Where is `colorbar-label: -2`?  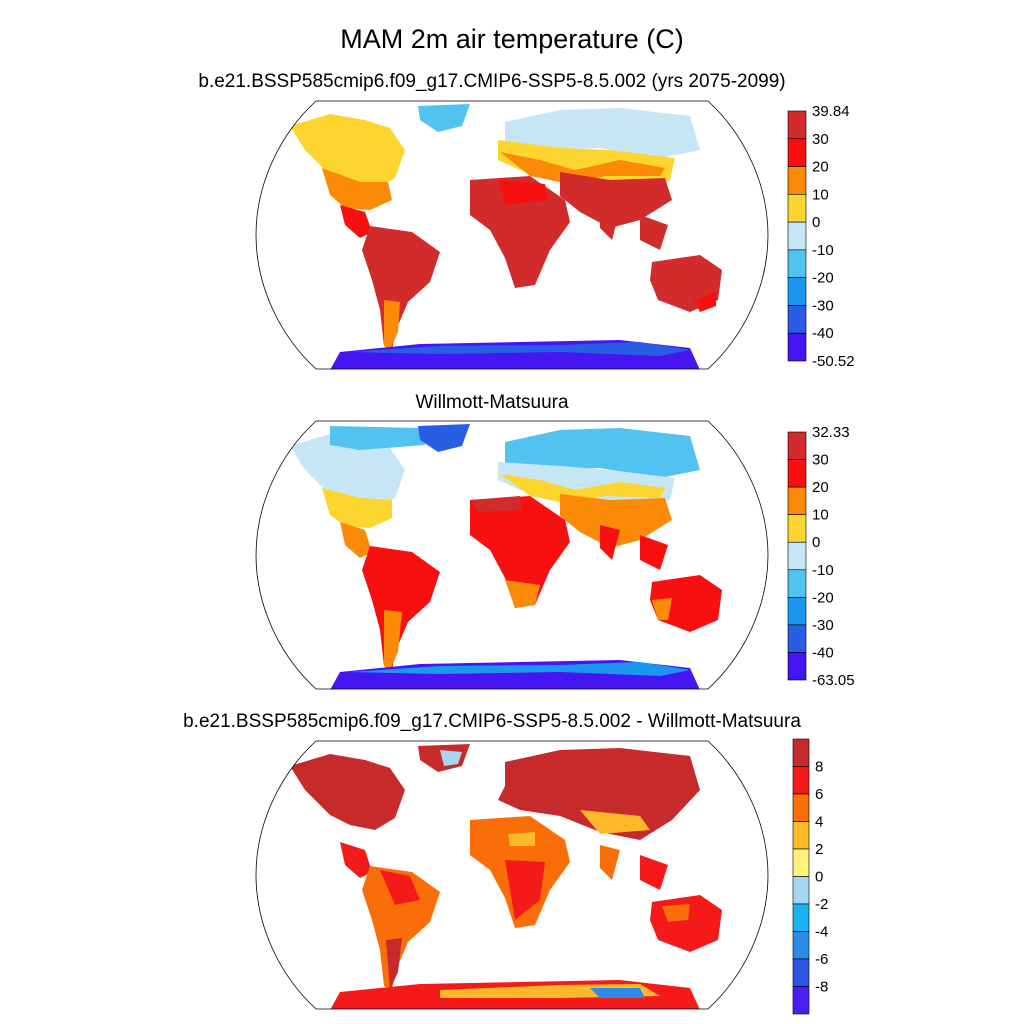
colorbar-label: -2 is located at coordinates (821, 904).